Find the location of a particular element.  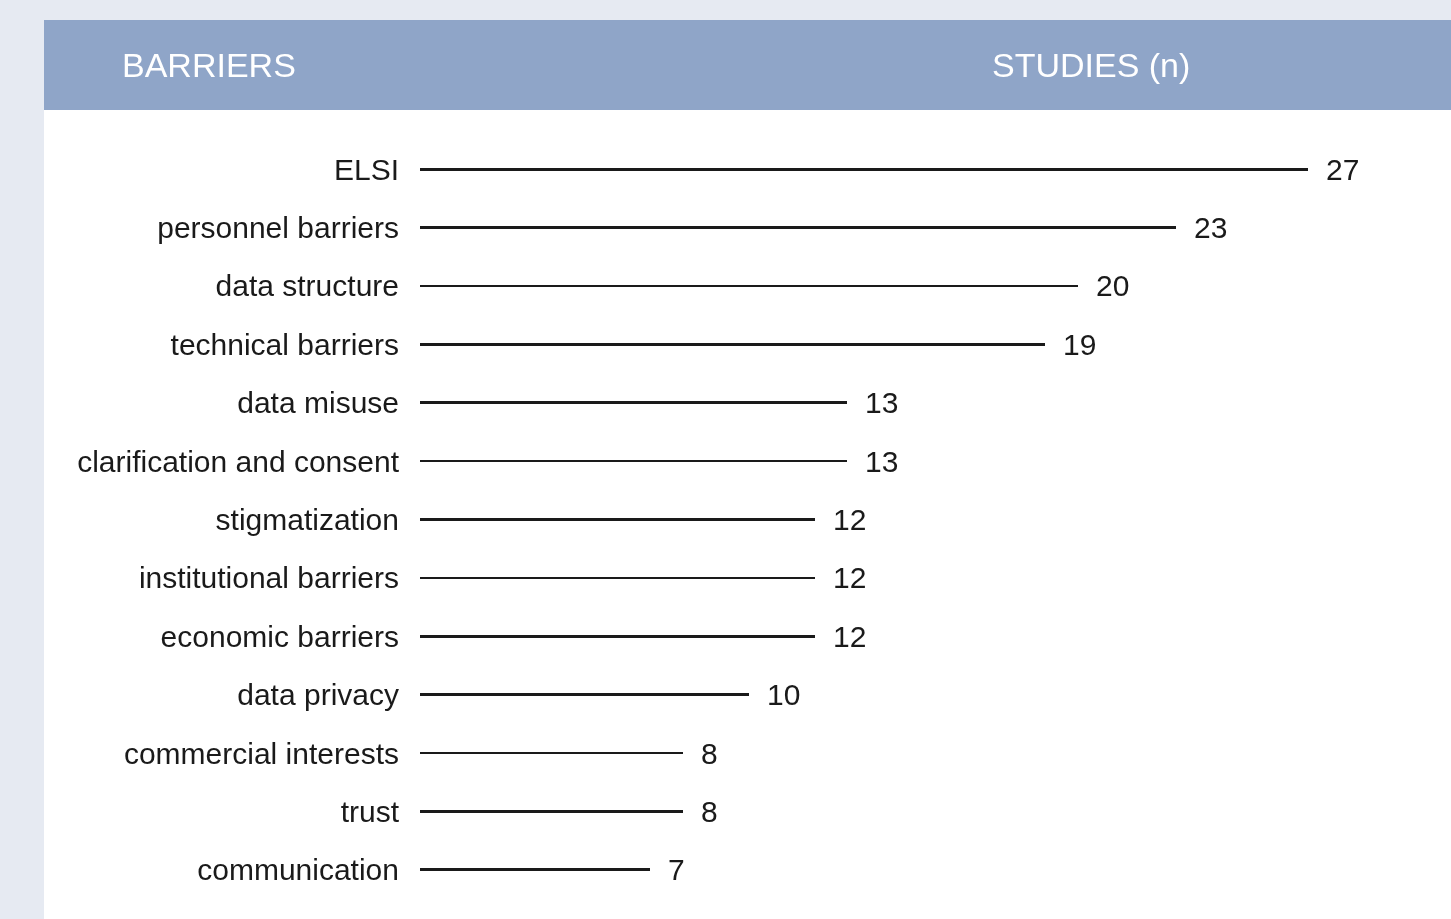

data-label: 7 is located at coordinates (676, 869).